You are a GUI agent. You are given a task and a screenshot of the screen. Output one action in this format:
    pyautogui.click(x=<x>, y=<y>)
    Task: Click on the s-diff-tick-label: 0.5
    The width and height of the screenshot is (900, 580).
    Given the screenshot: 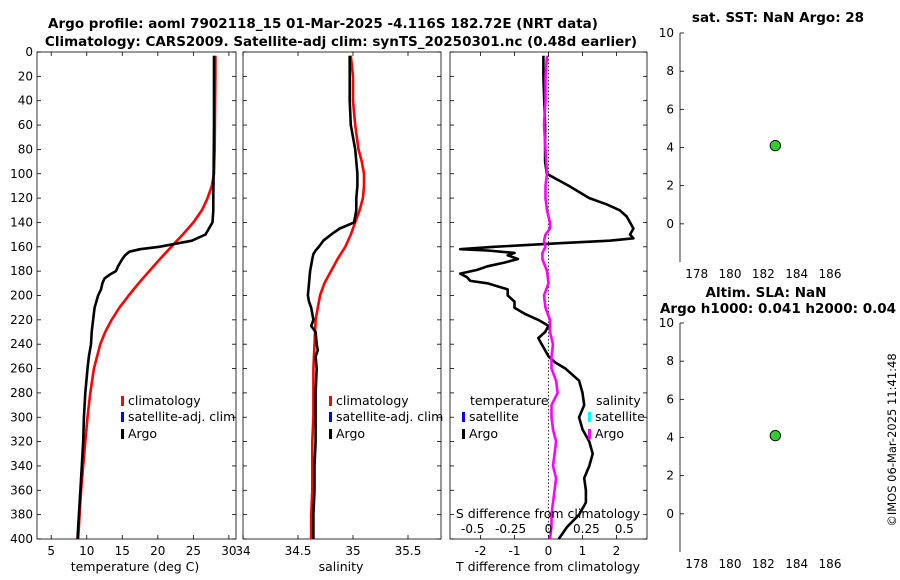 What is the action you would take?
    pyautogui.click(x=624, y=529)
    